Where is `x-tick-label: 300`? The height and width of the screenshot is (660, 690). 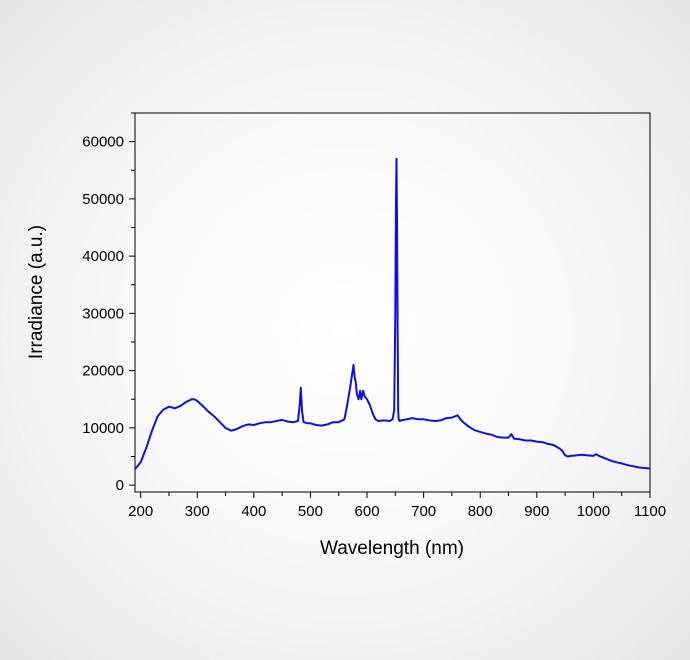
x-tick-label: 300 is located at coordinates (197, 511).